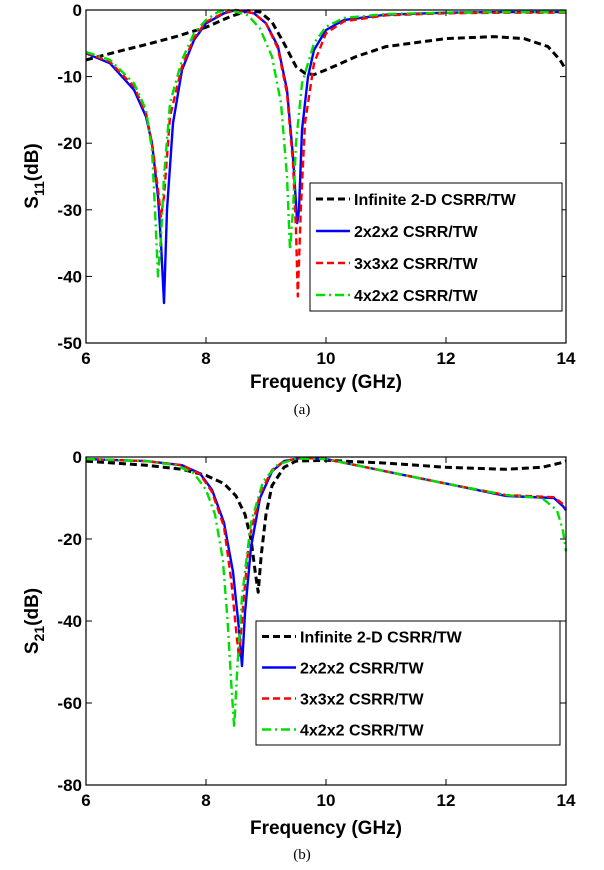  Describe the element at coordinates (69, 210) in the screenshot. I see `y-tick-label: -30` at that location.